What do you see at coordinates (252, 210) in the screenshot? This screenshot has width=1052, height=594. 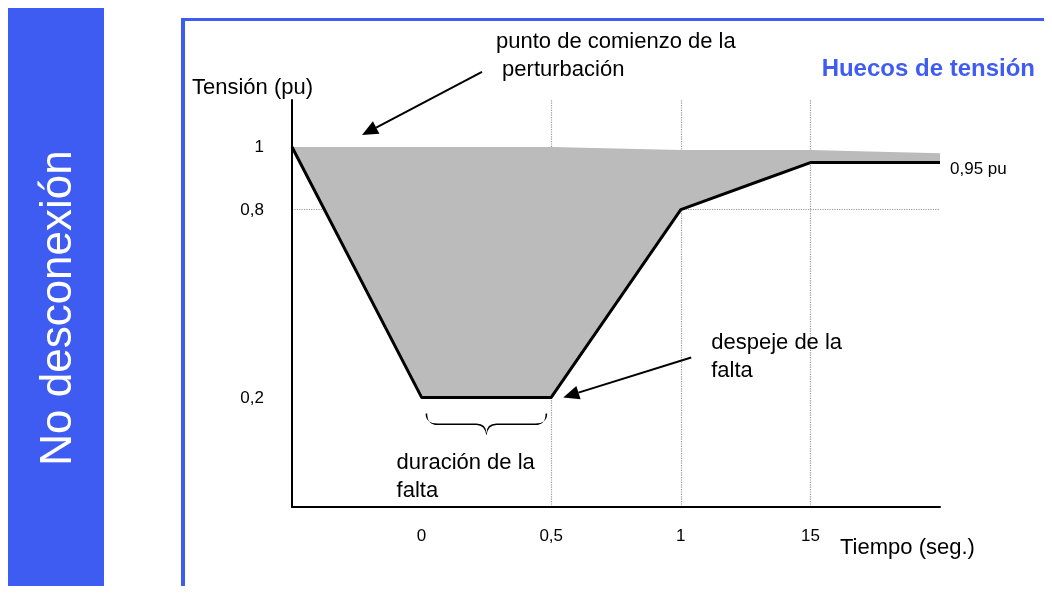 I see `y-tick-label: 0,8` at bounding box center [252, 210].